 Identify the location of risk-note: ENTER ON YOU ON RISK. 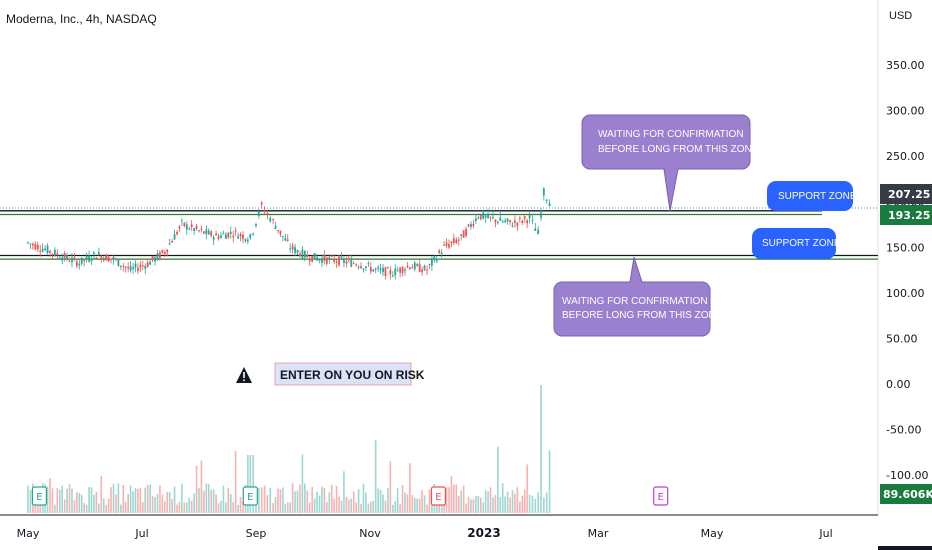
(349, 374).